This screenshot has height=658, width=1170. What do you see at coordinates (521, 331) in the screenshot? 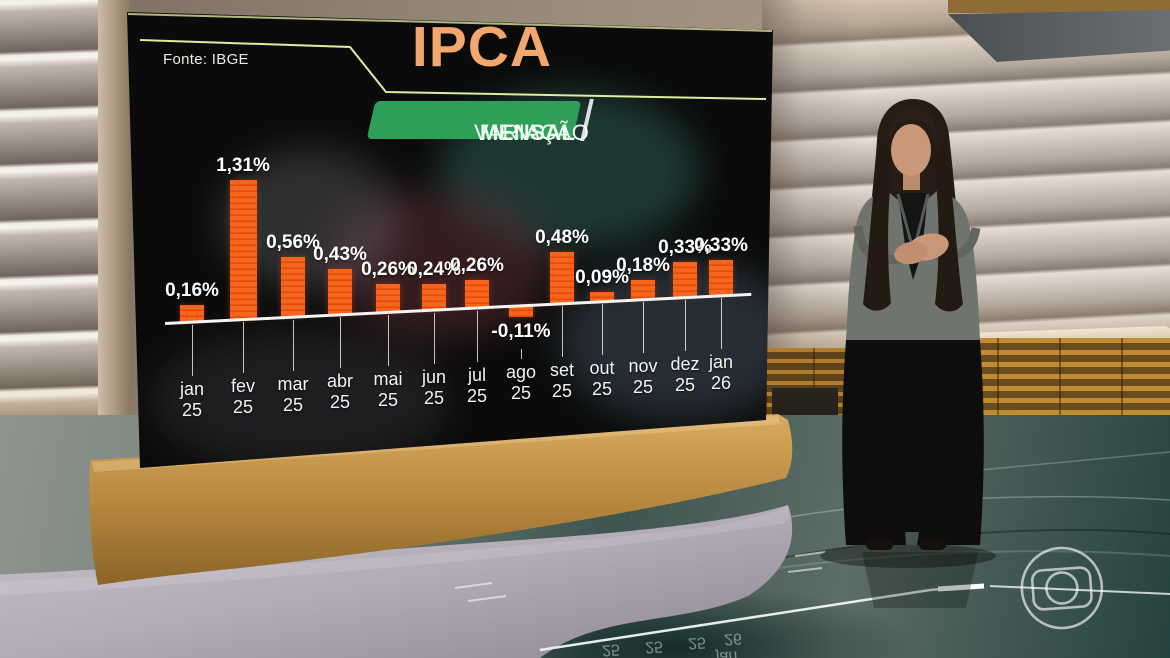
I see `bar-value-label: -0,11%` at bounding box center [521, 331].